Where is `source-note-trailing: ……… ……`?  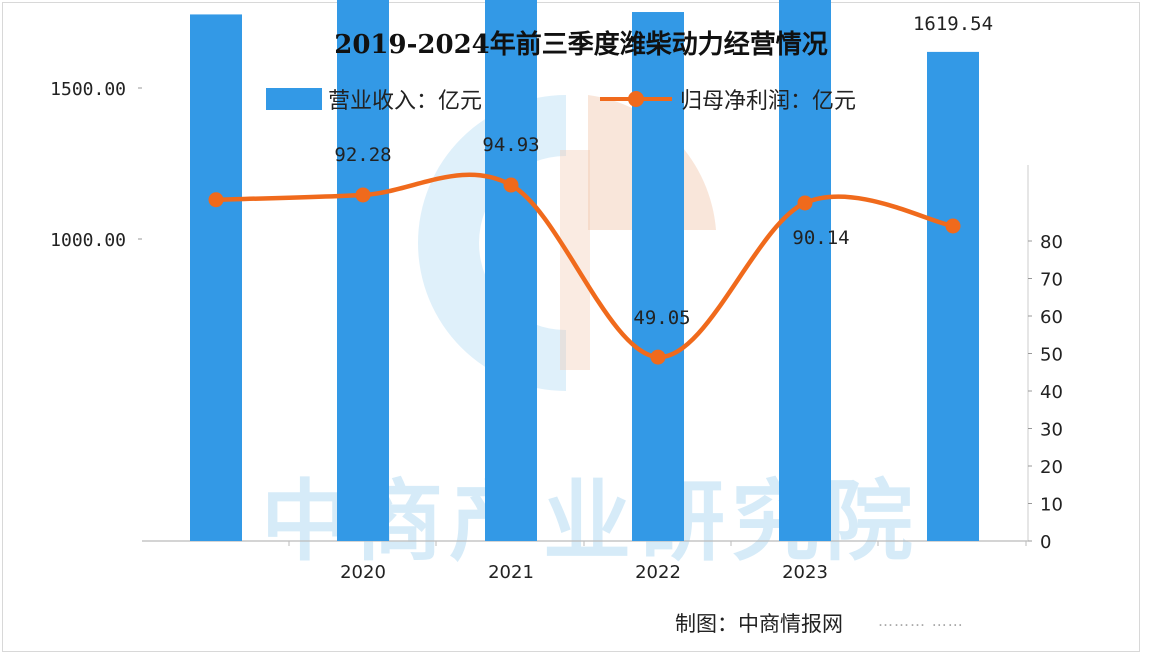 source-note-trailing: ……… …… is located at coordinates (921, 621).